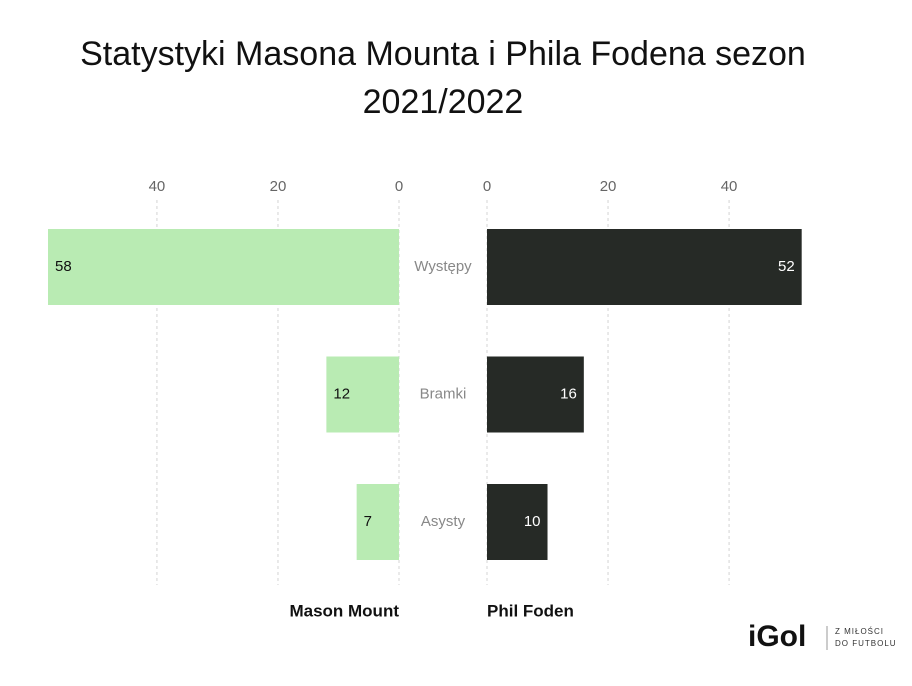  I want to click on data-label: 7, so click(368, 521).